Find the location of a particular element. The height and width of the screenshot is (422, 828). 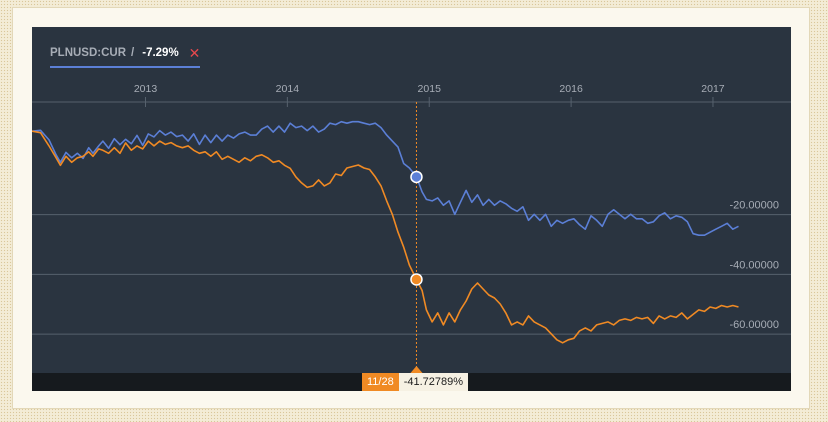

x-tick-label: 2013 is located at coordinates (146, 89).